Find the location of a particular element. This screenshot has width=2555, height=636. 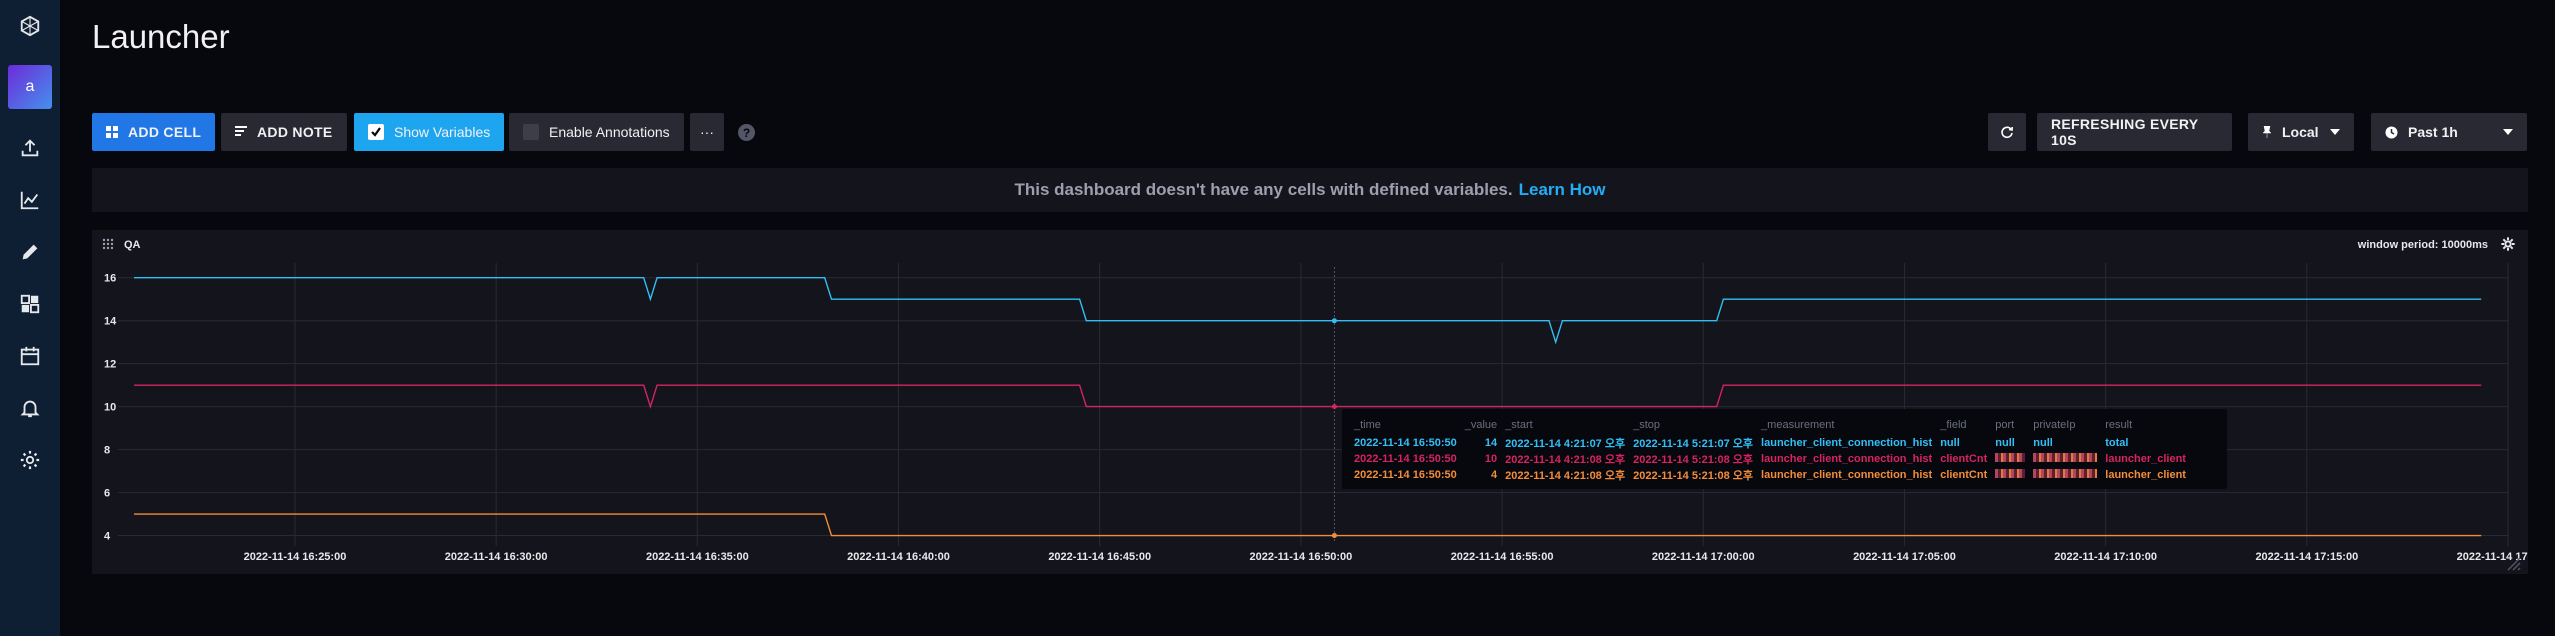

tooltip-column-header: _start is located at coordinates (1519, 425).